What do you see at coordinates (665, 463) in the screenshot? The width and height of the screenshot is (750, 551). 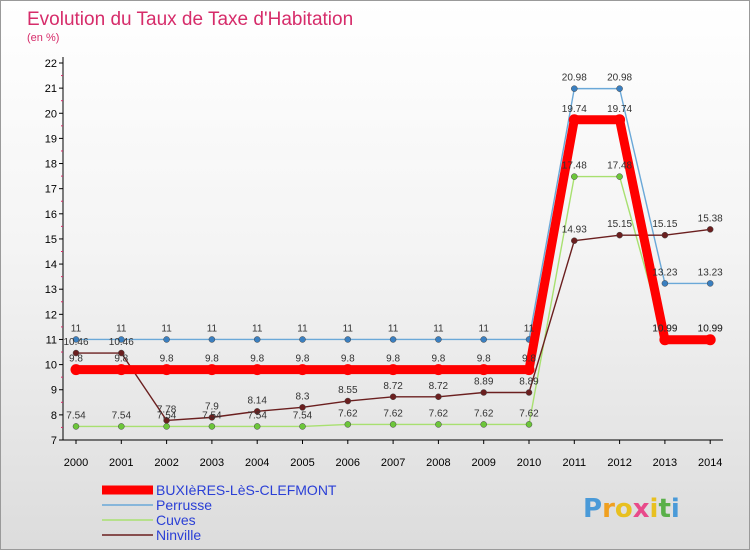 I see `x-tick-label: 2013` at bounding box center [665, 463].